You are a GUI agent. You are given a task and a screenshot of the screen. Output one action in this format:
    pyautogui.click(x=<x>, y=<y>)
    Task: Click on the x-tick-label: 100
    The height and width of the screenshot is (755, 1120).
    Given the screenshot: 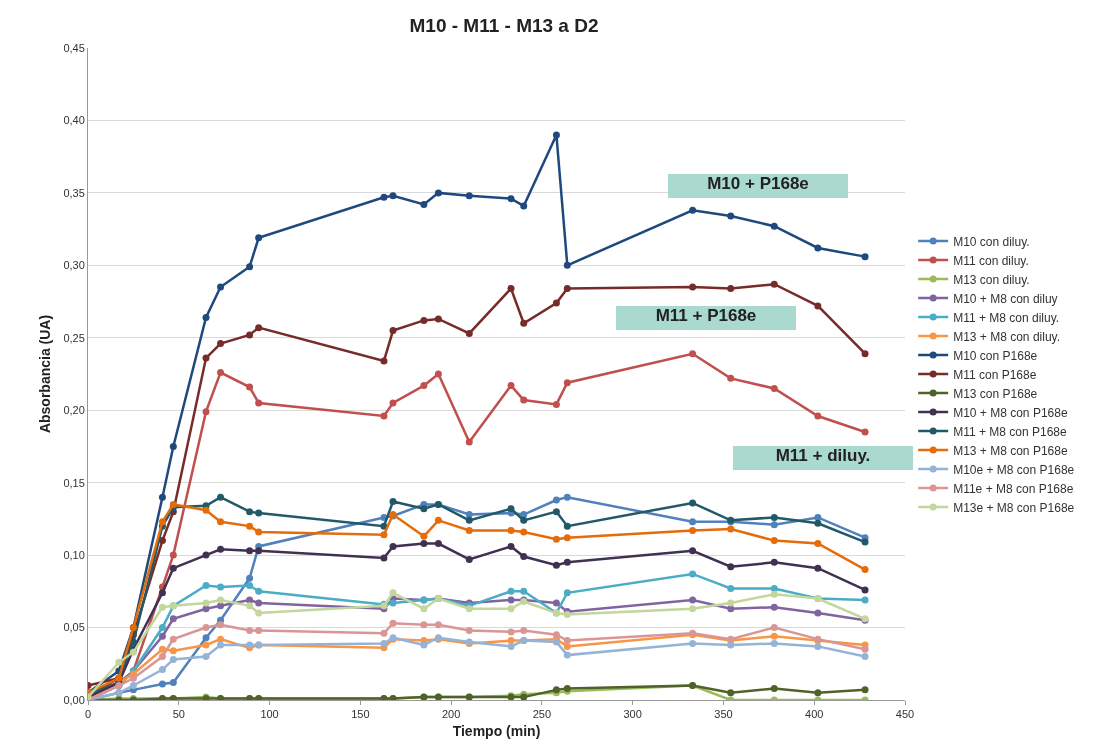 What is the action you would take?
    pyautogui.click(x=269, y=714)
    